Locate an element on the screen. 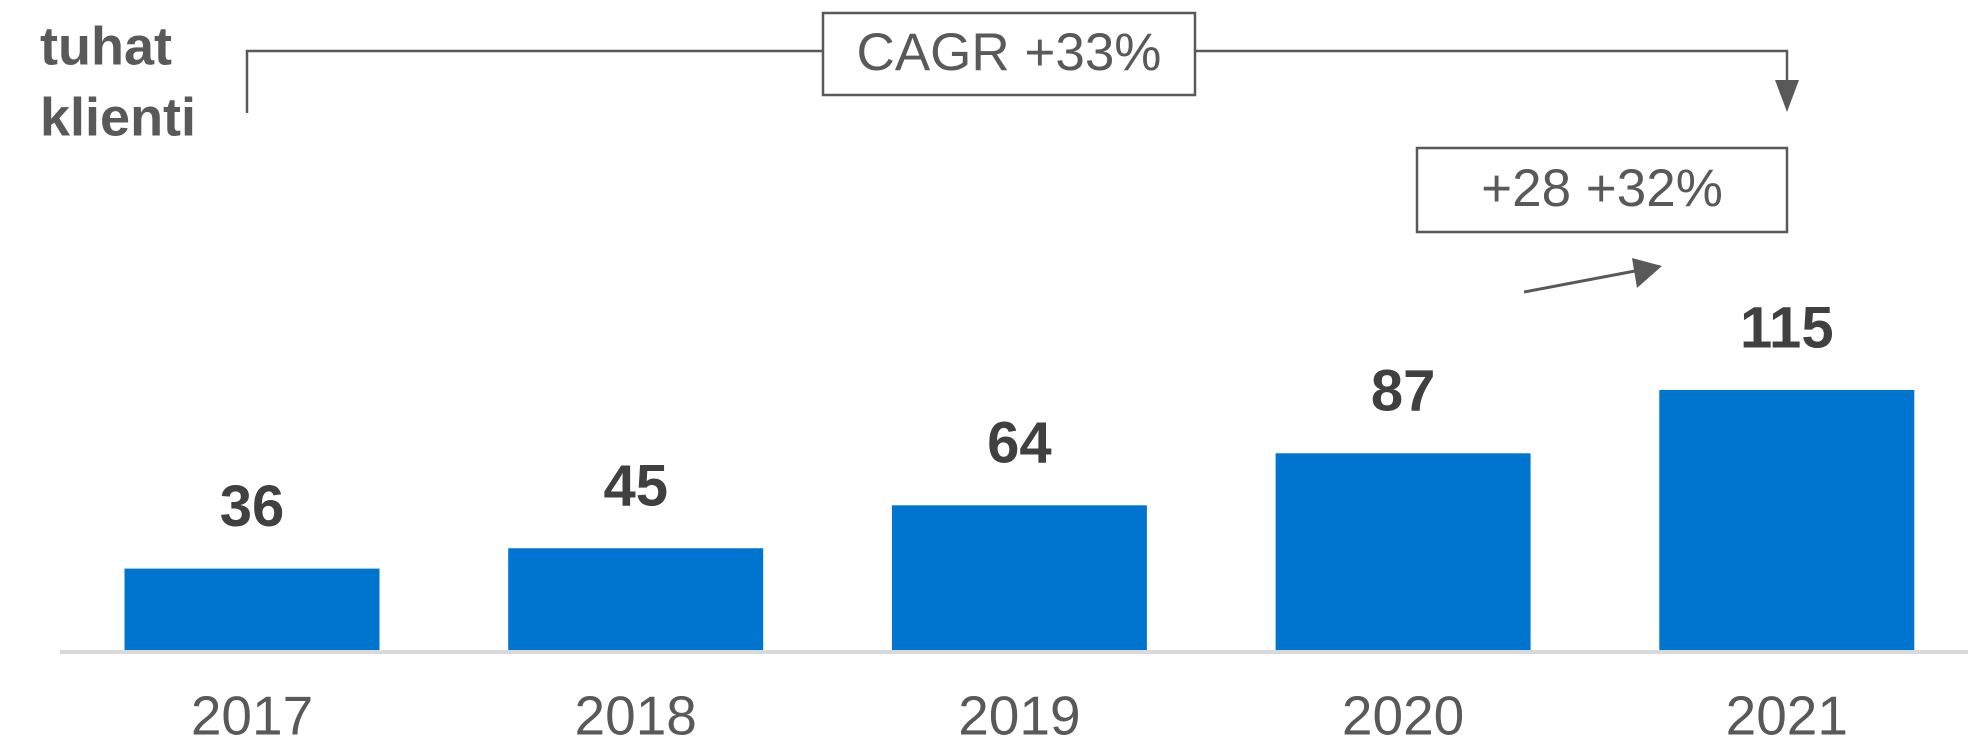 This screenshot has width=1968, height=747. value-label: 36 is located at coordinates (252, 506).